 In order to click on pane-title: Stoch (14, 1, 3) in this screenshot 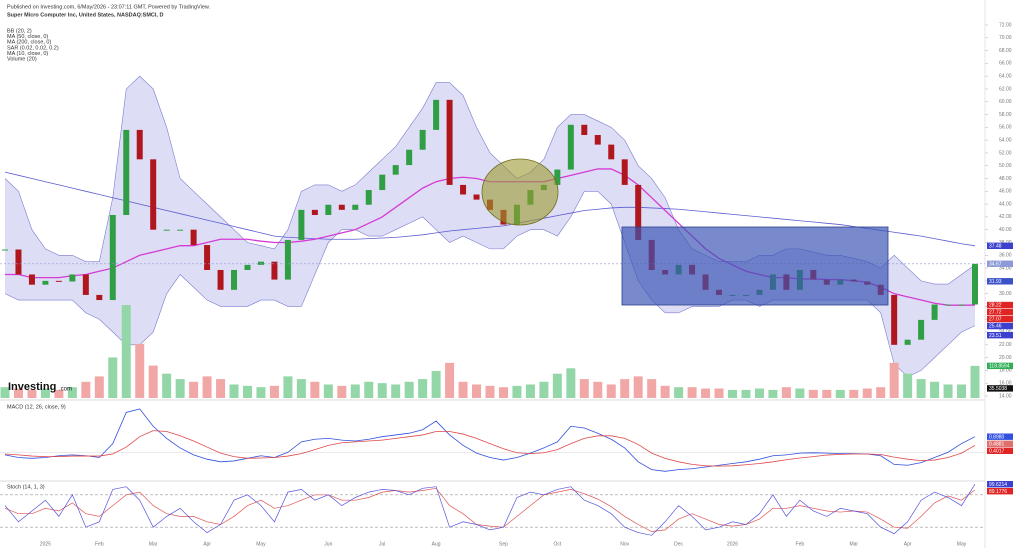, I will do `click(26, 487)`.